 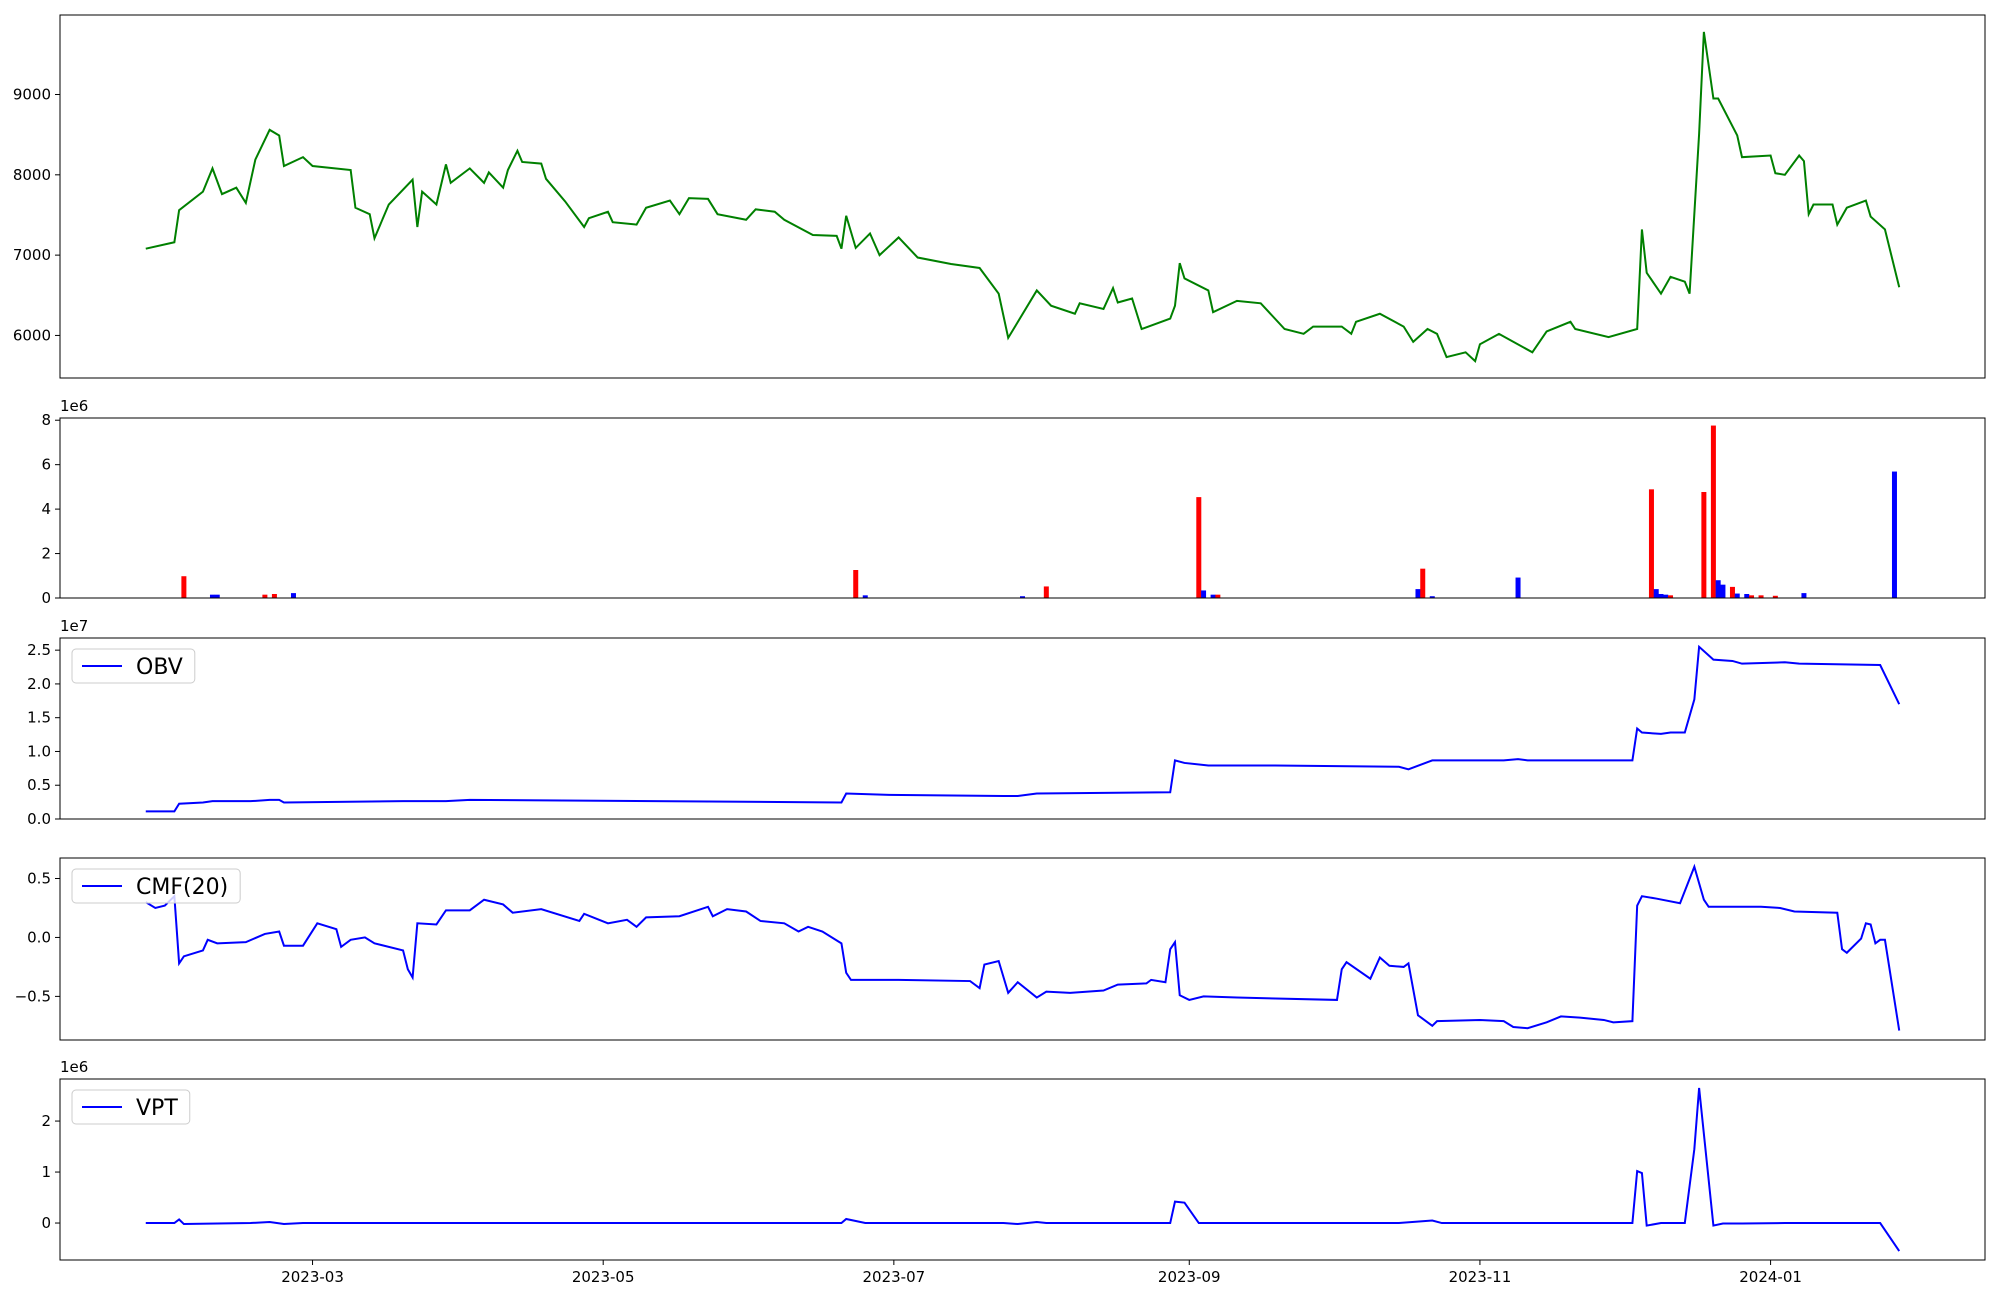 I want to click on y-tick-label: 6, so click(x=46, y=465).